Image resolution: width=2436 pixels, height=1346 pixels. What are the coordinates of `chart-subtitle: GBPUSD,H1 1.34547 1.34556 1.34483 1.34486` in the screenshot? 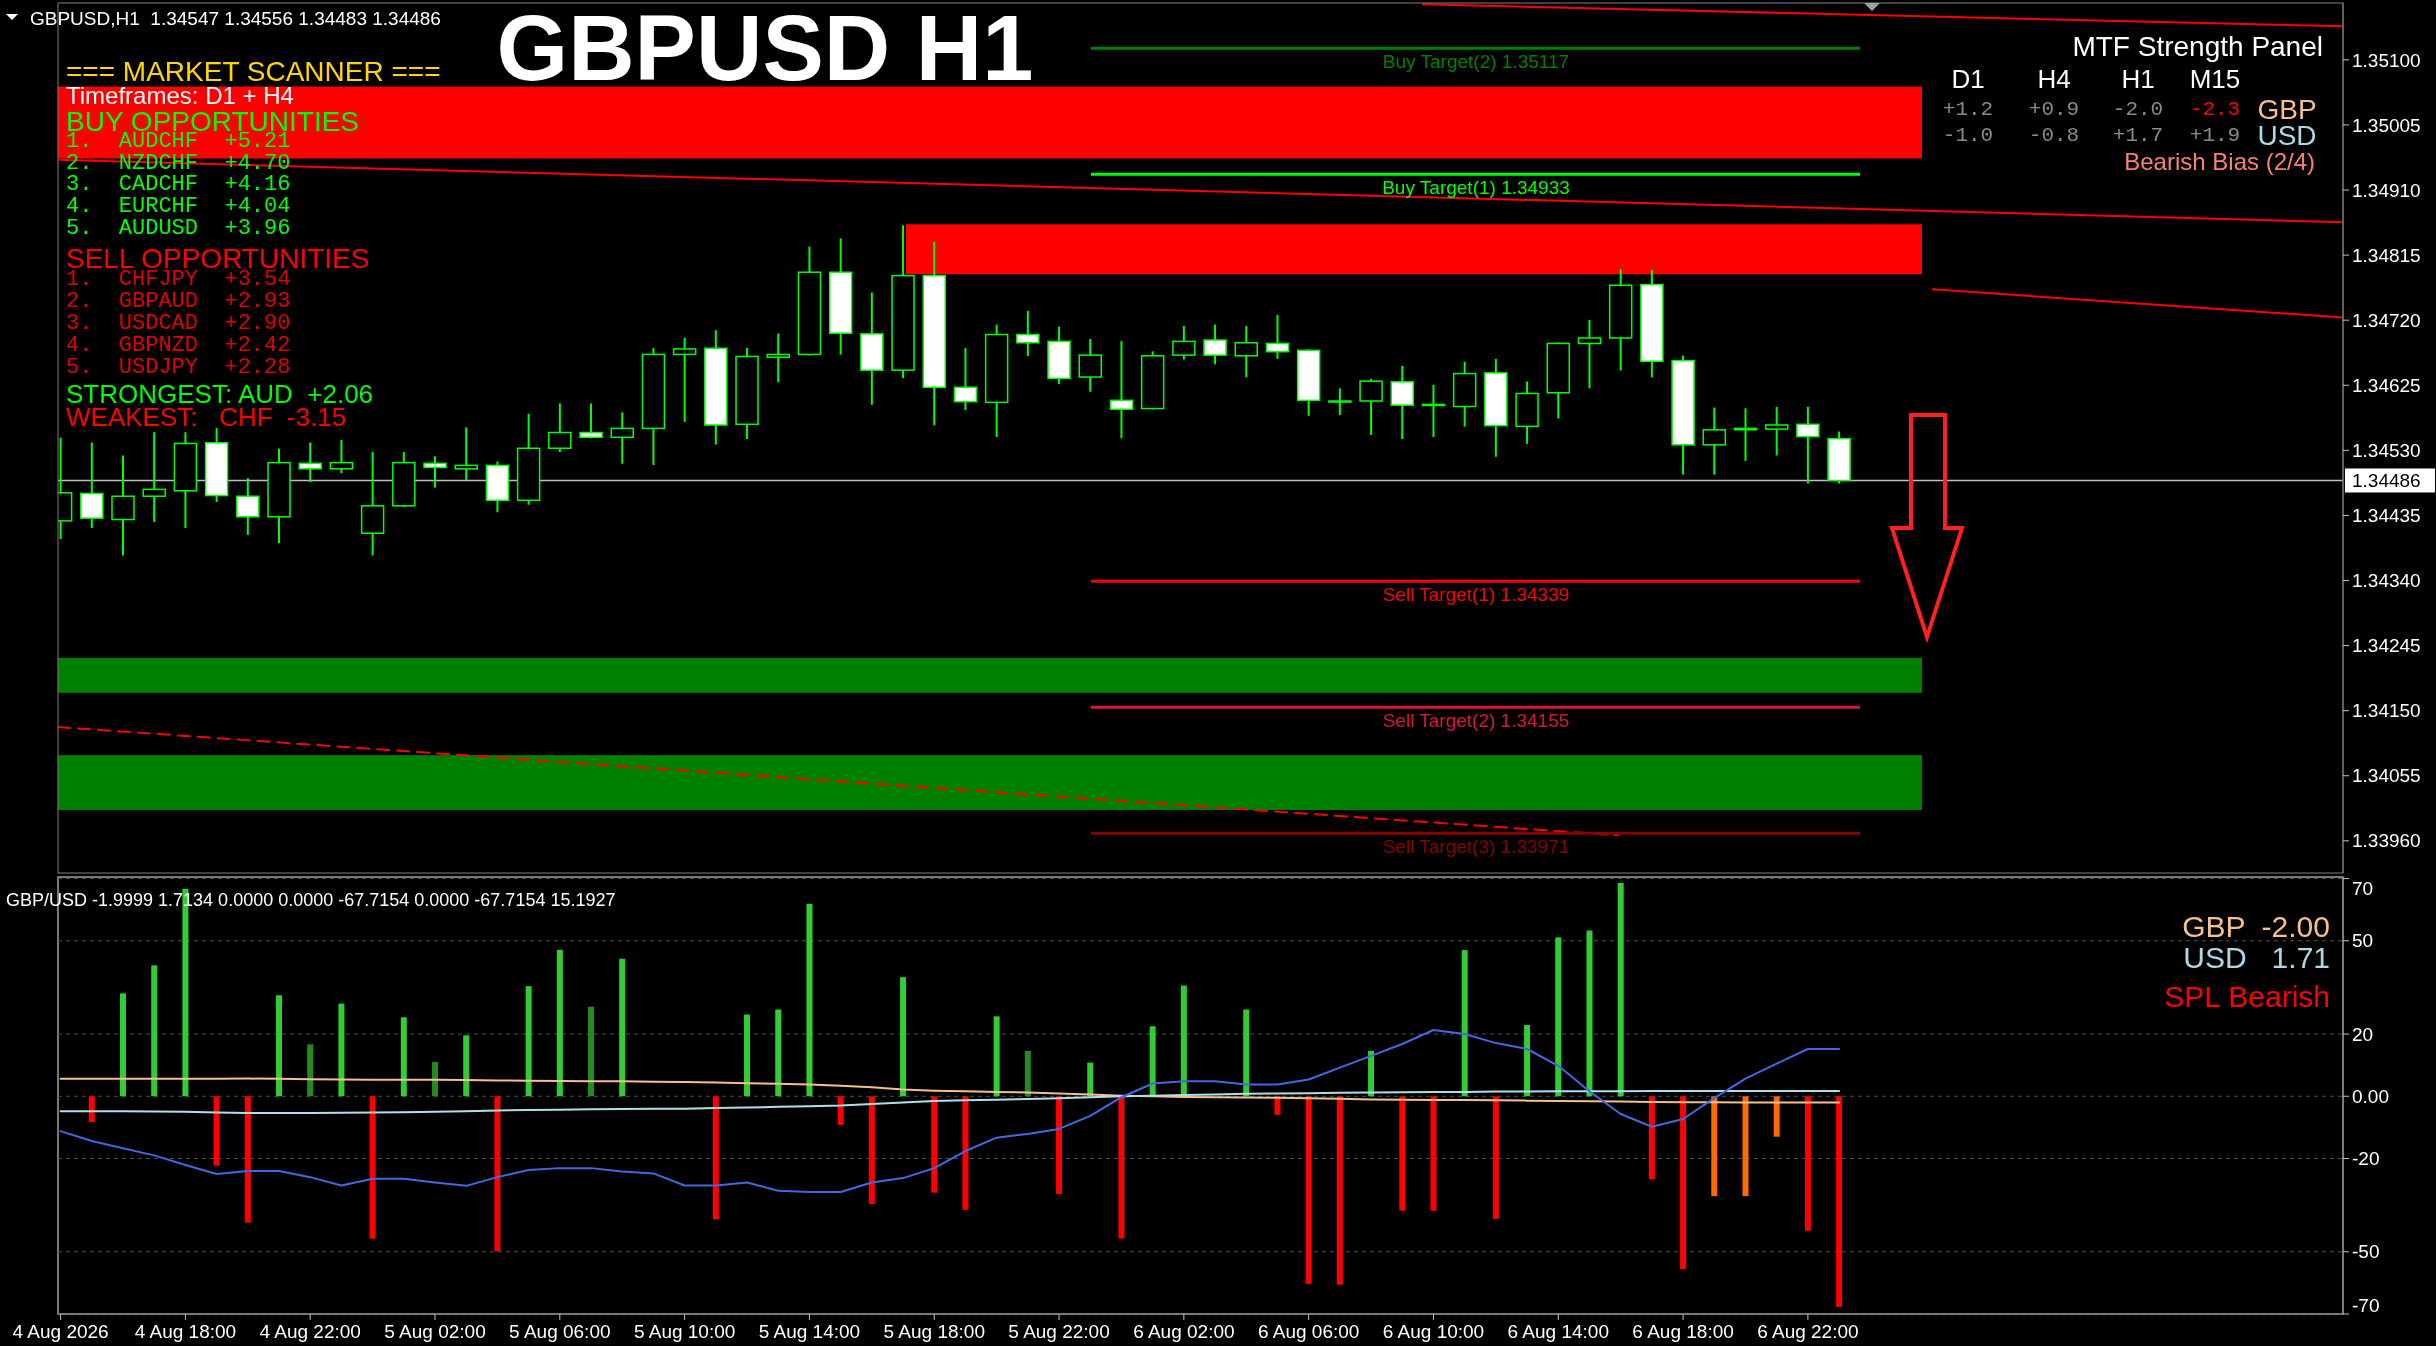 It's located at (235, 18).